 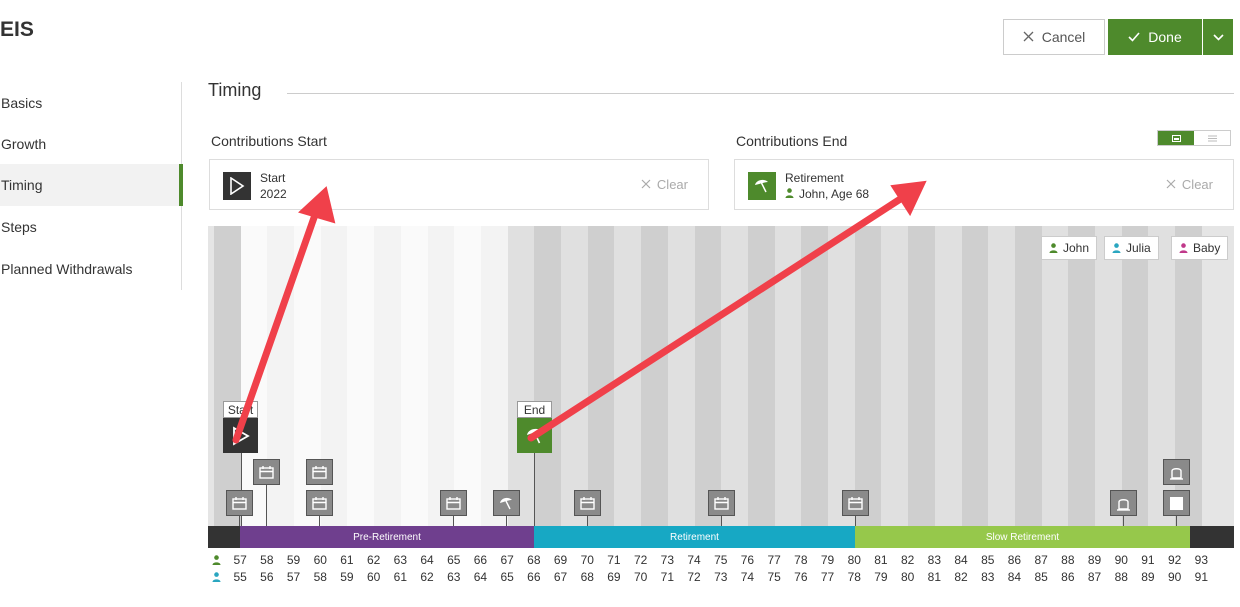 I want to click on age-value: 81, so click(x=934, y=577).